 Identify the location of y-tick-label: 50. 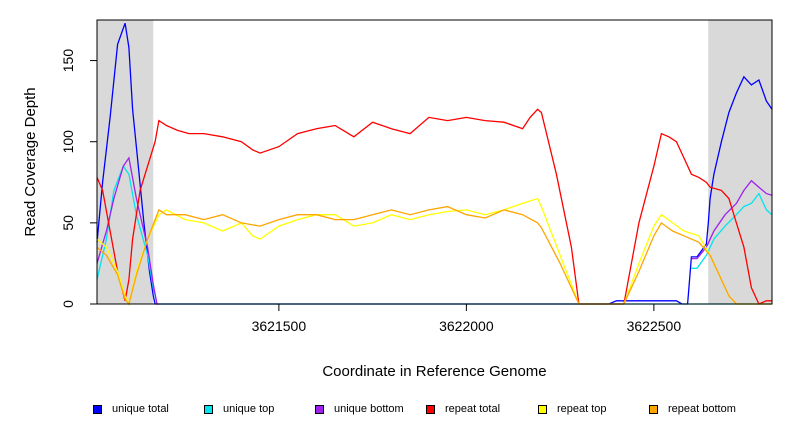
(68, 223).